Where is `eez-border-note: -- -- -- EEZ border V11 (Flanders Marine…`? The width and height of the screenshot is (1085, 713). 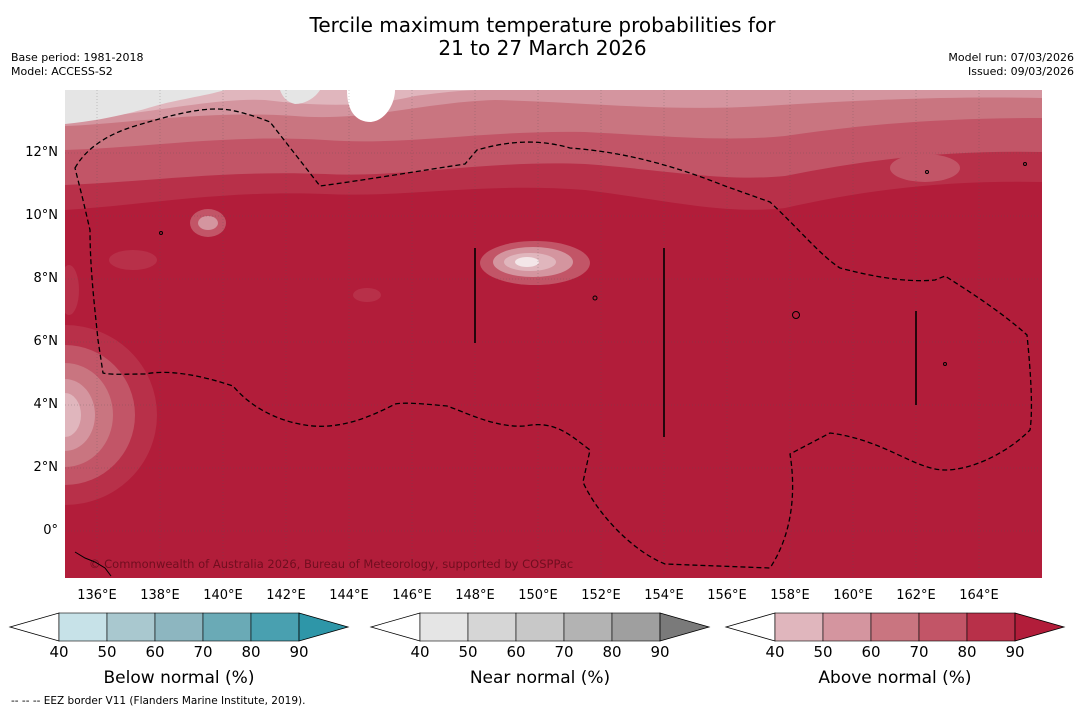 eez-border-note: -- -- -- EEZ border V11 (Flanders Marine… is located at coordinates (158, 701).